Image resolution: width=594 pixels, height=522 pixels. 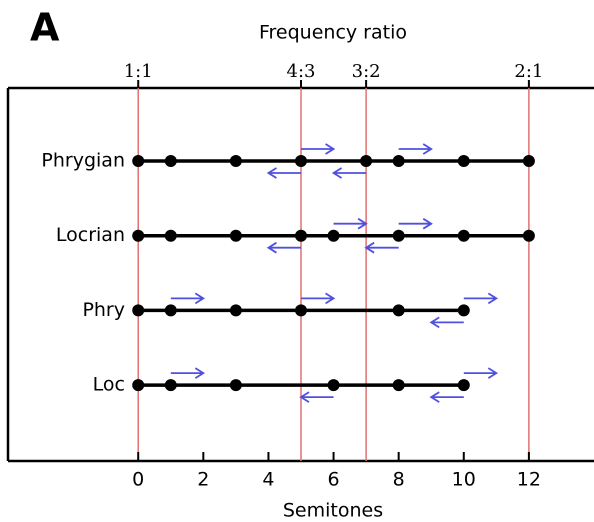 I want to click on x-tick-label: 0, so click(x=138, y=480).